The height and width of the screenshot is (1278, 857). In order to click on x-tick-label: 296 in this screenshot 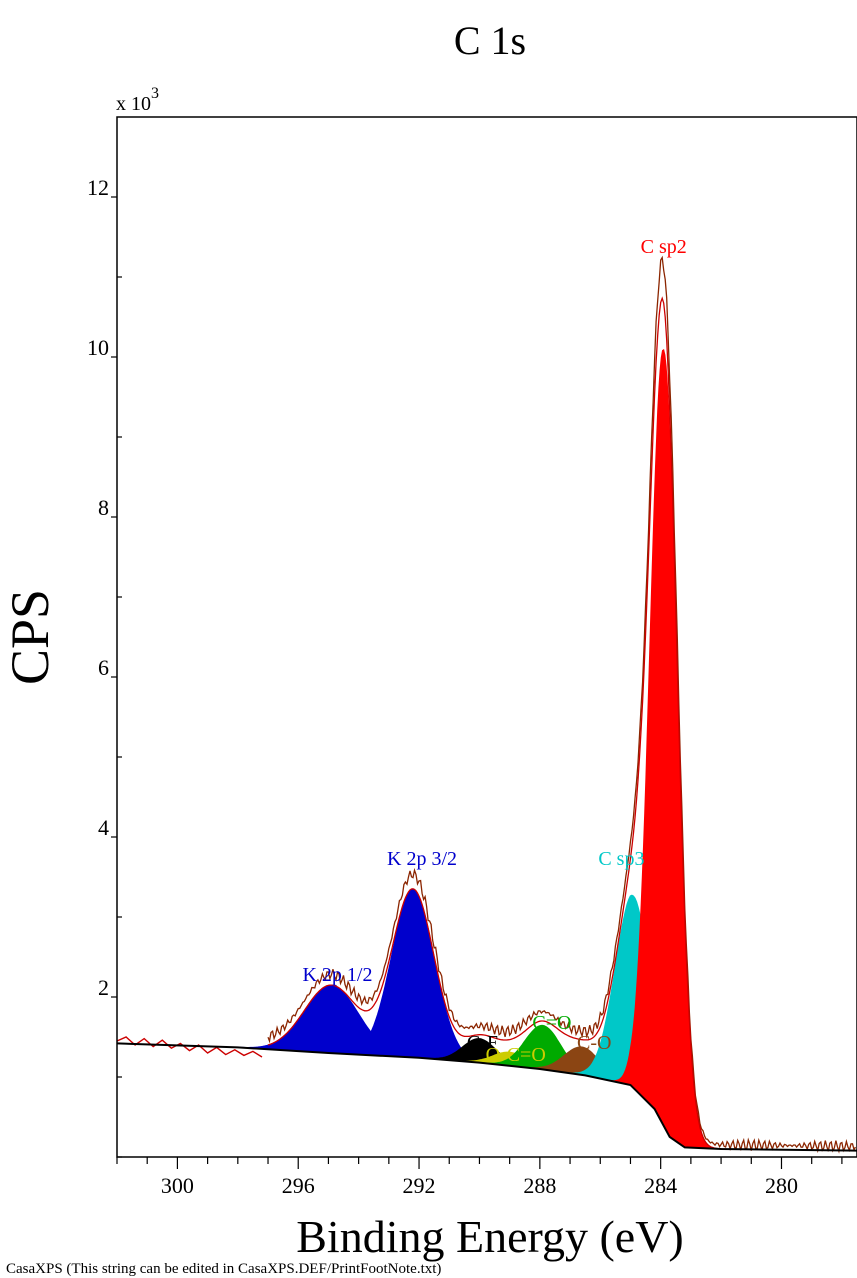, I will do `click(298, 1185)`.